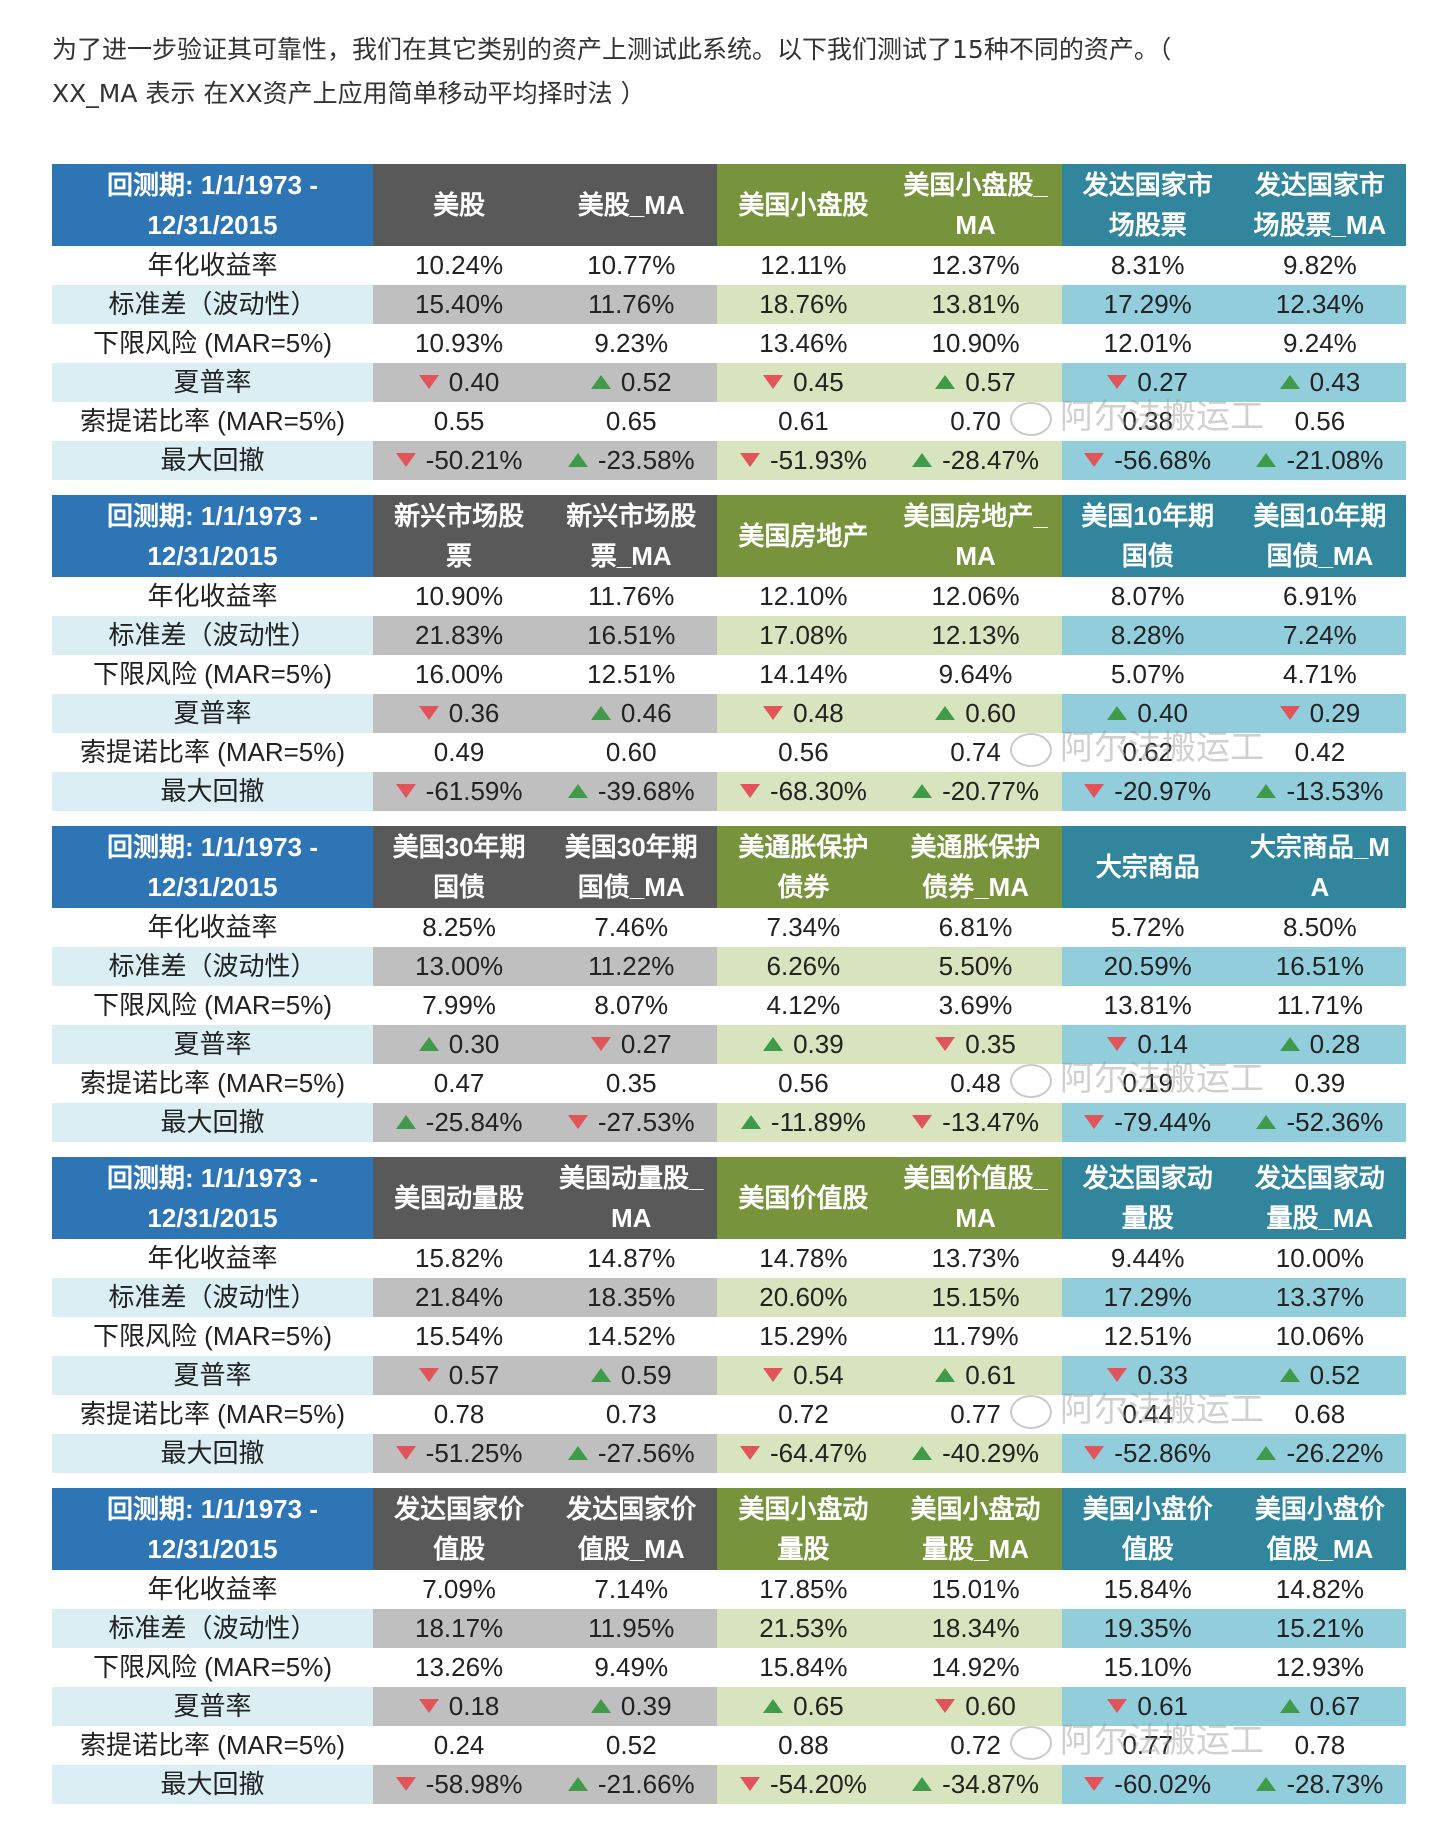  Describe the element at coordinates (631, 1005) in the screenshot. I see `metric-value: 8.07%` at that location.